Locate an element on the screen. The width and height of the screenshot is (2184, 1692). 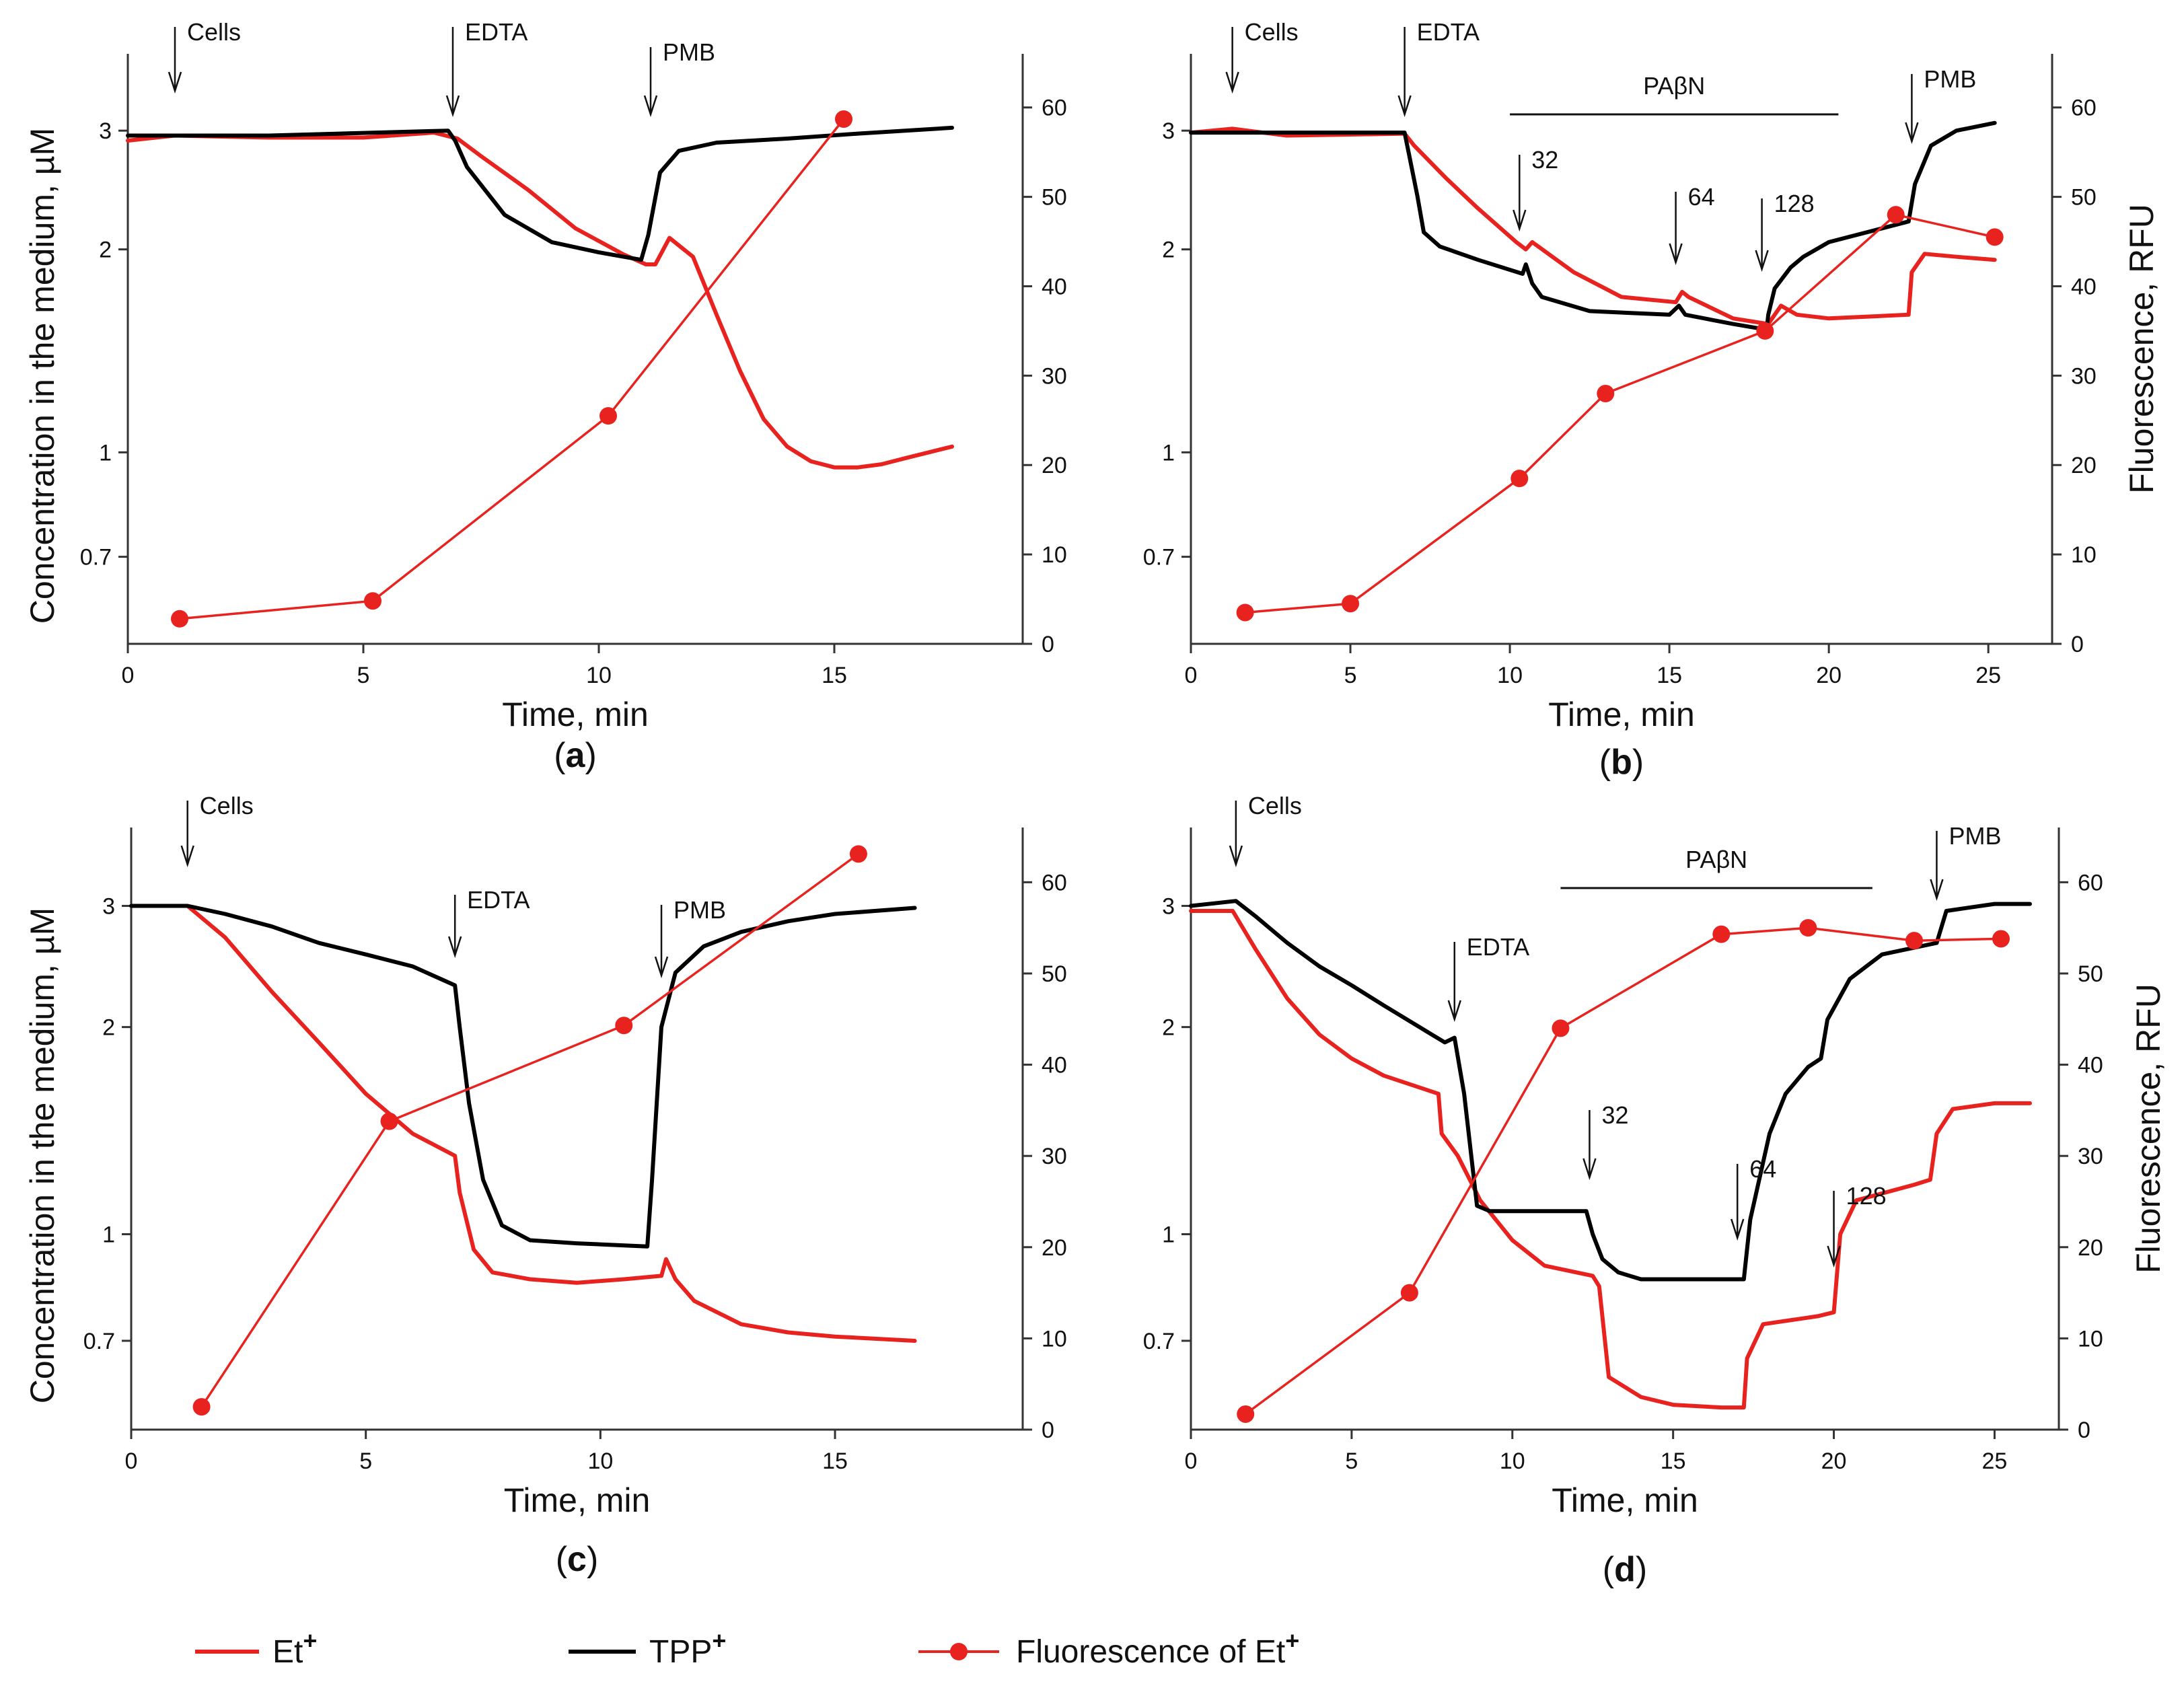
y-axis-title-right: Fluorescence, RFU is located at coordinates (2141, 349).